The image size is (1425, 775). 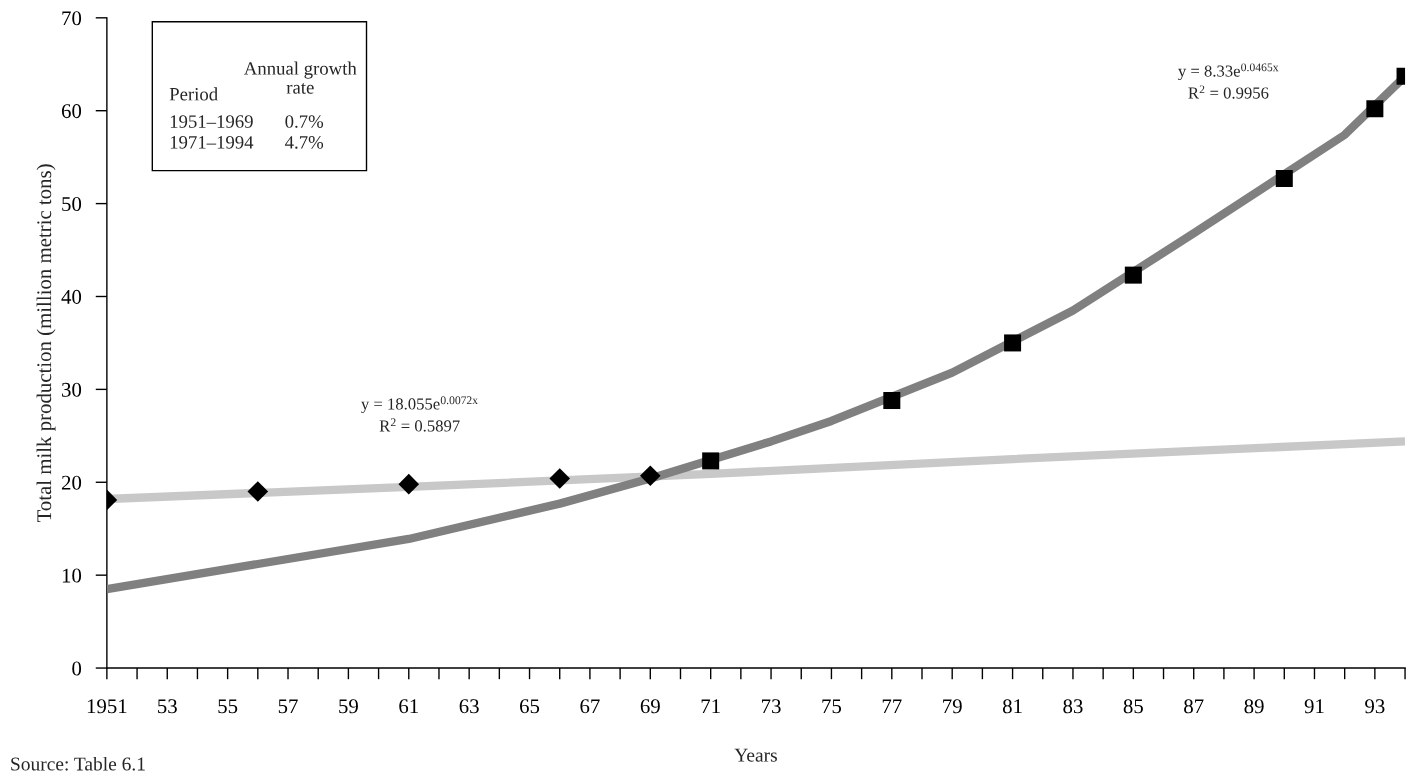 What do you see at coordinates (78, 763) in the screenshot?
I see `source-note: Source: Table 6.1` at bounding box center [78, 763].